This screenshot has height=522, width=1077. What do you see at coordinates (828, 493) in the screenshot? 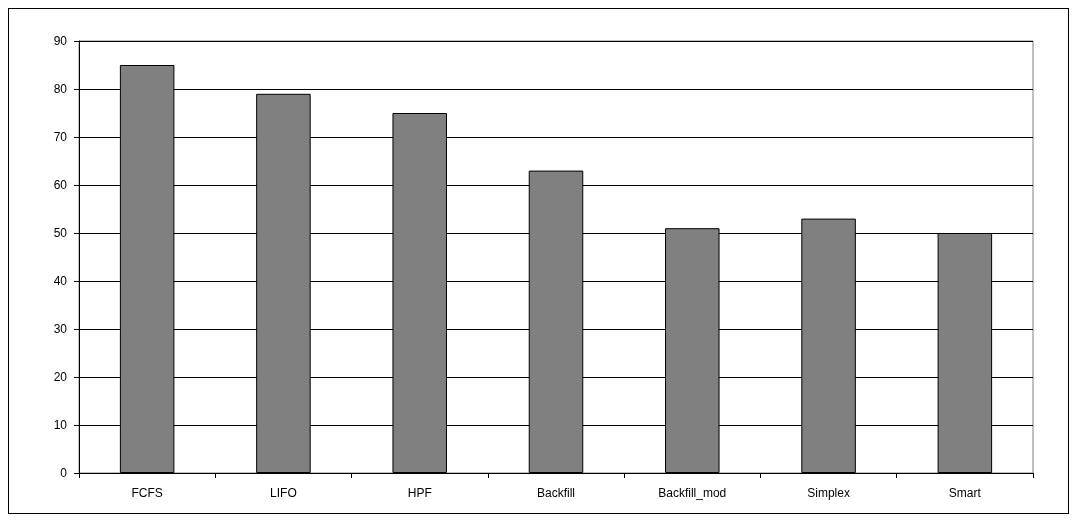
I see `x-tick-label: Simplex` at bounding box center [828, 493].